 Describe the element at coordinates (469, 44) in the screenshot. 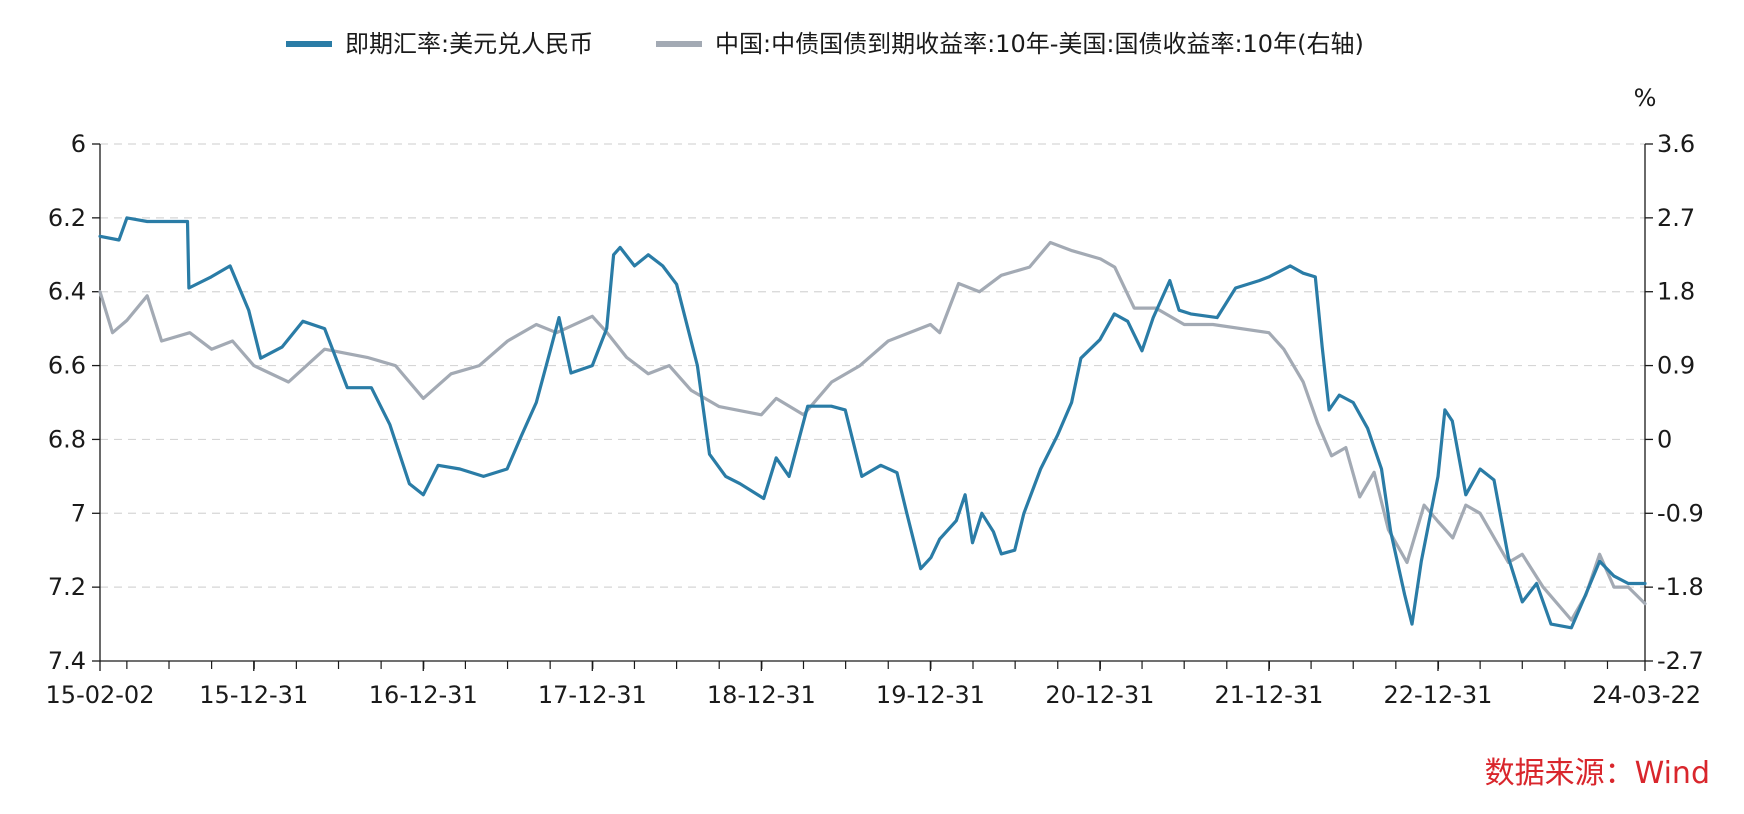

I see `legend-label: 即期汇率:美元兑人民币` at that location.